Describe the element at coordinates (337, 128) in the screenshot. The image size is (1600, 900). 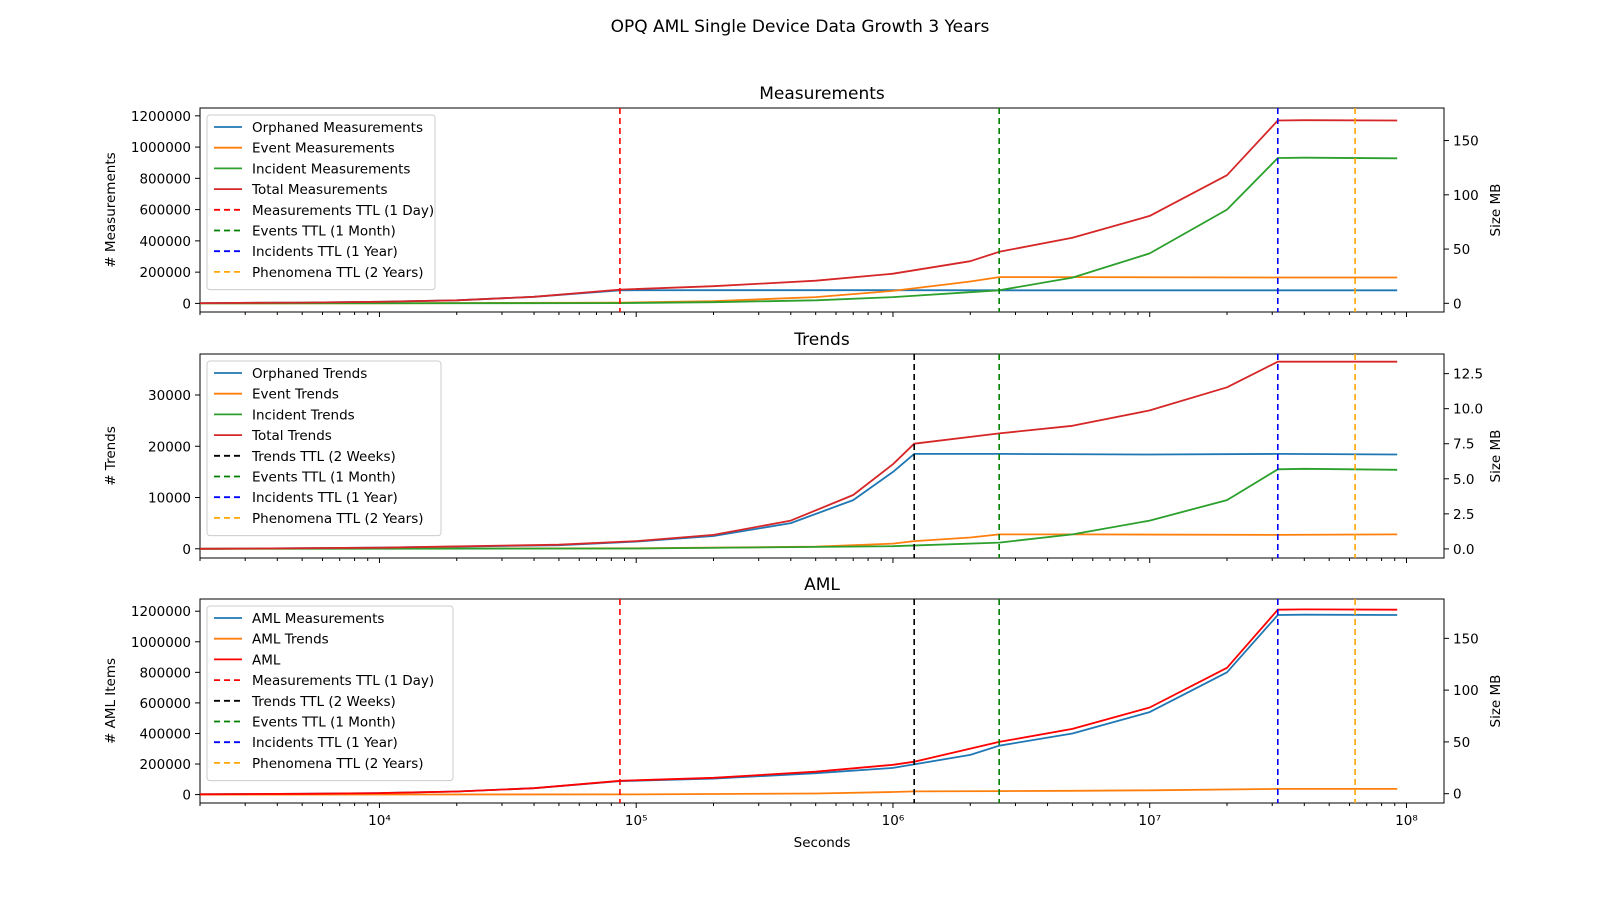
I see `legend-label: Orphaned Measurements` at that location.